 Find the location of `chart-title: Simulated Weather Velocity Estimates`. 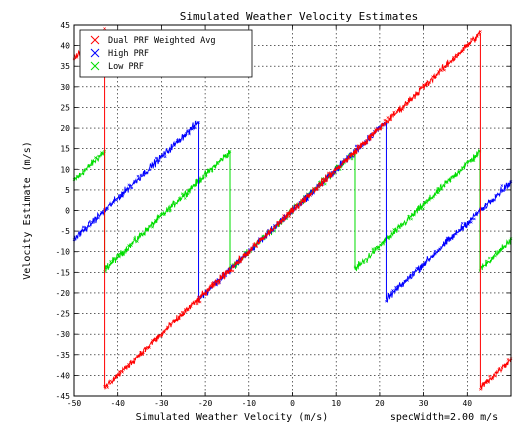

chart-title: Simulated Weather Velocity Estimates is located at coordinates (299, 16).